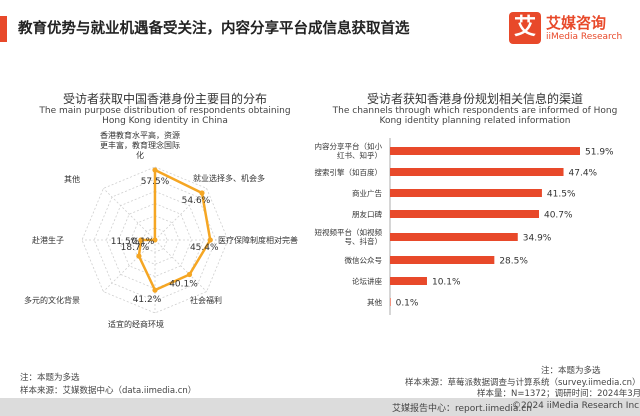 The height and width of the screenshot is (416, 640). Describe the element at coordinates (407, 304) in the screenshot. I see `bar-value-label: 0.1%` at that location.